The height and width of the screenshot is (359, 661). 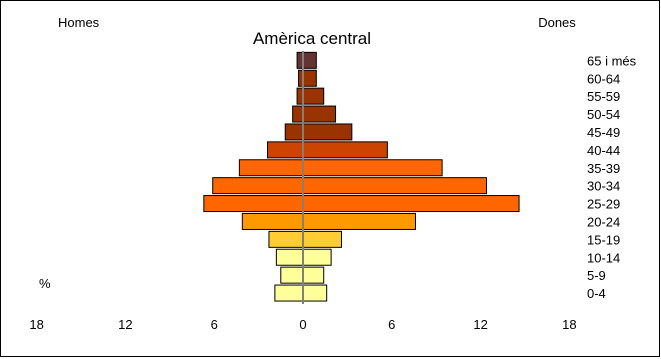 What do you see at coordinates (603, 221) in the screenshot?
I see `age-label: 20-24` at bounding box center [603, 221].